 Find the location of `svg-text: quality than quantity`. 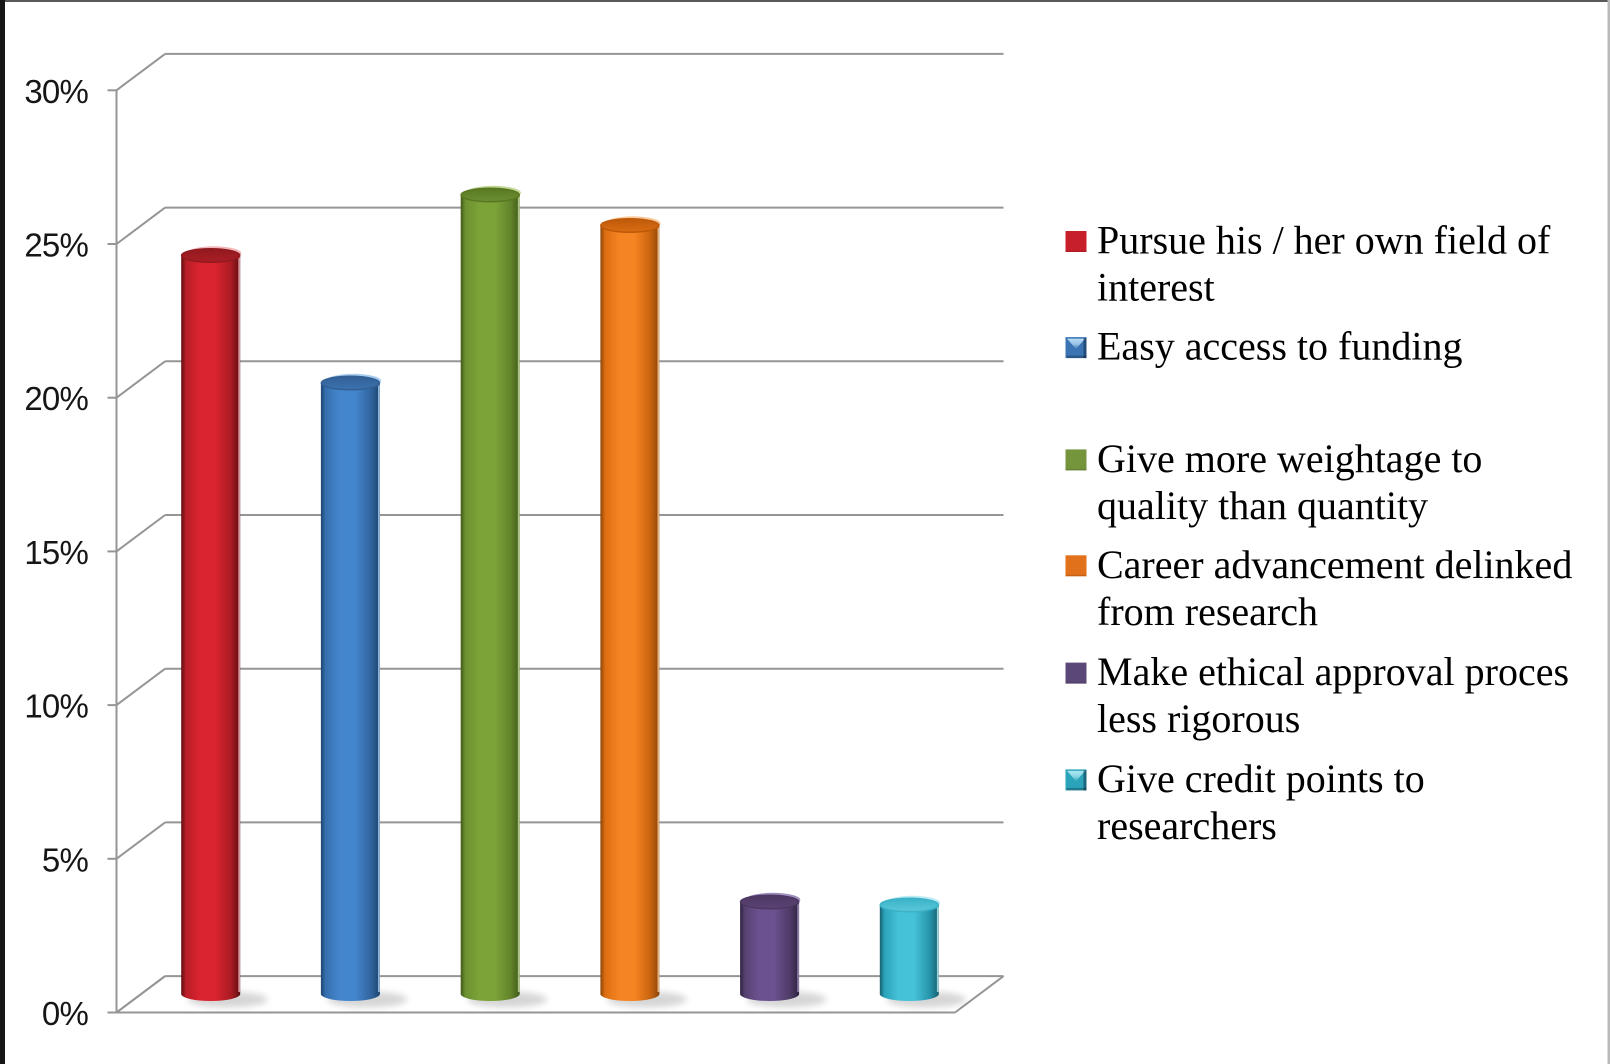

svg-text: quality than quantity is located at coordinates (1262, 505).